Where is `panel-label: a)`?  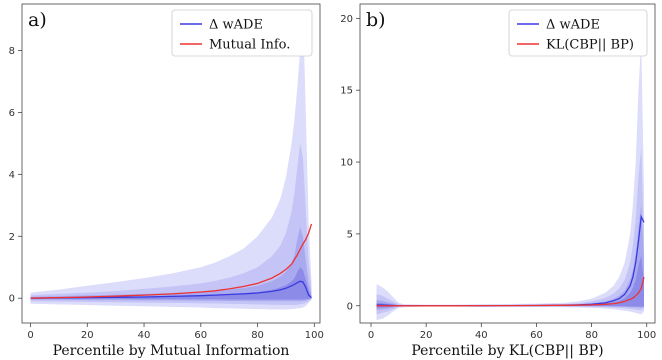 panel-label: a) is located at coordinates (37, 20).